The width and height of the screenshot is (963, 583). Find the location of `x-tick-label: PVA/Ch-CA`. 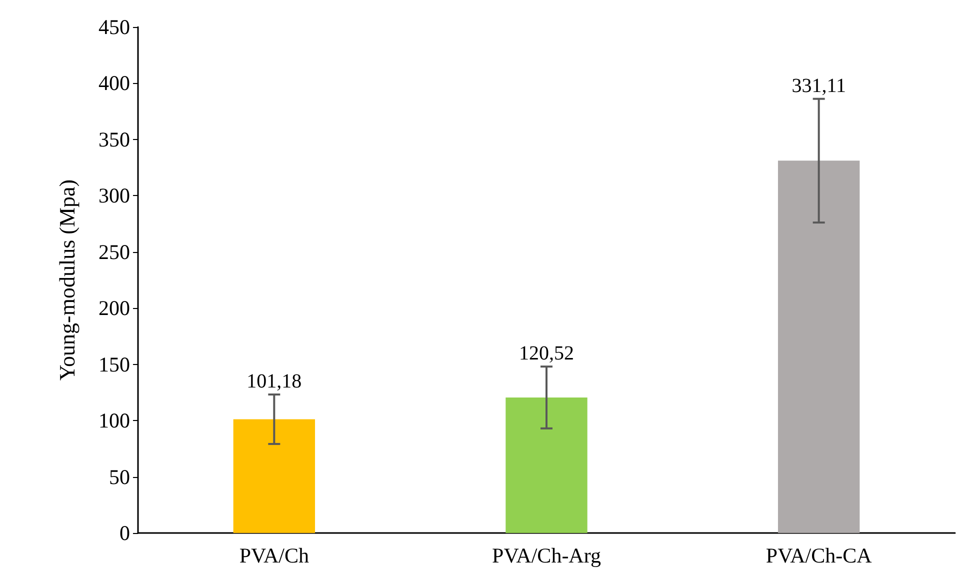

x-tick-label: PVA/Ch-CA is located at coordinates (819, 556).